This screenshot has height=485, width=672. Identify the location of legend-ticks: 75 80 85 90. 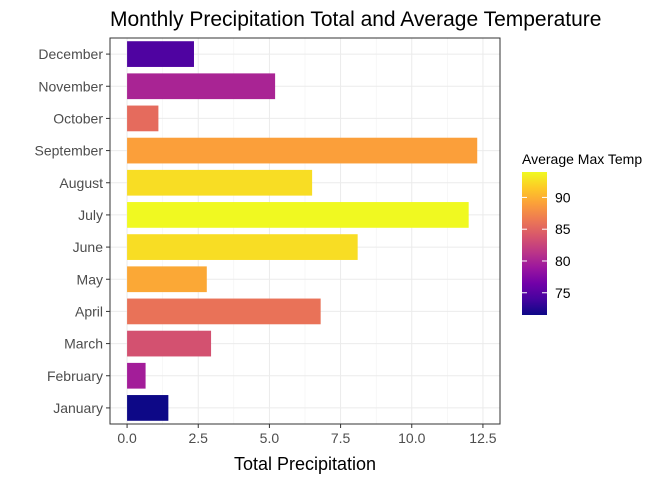
(546, 245).